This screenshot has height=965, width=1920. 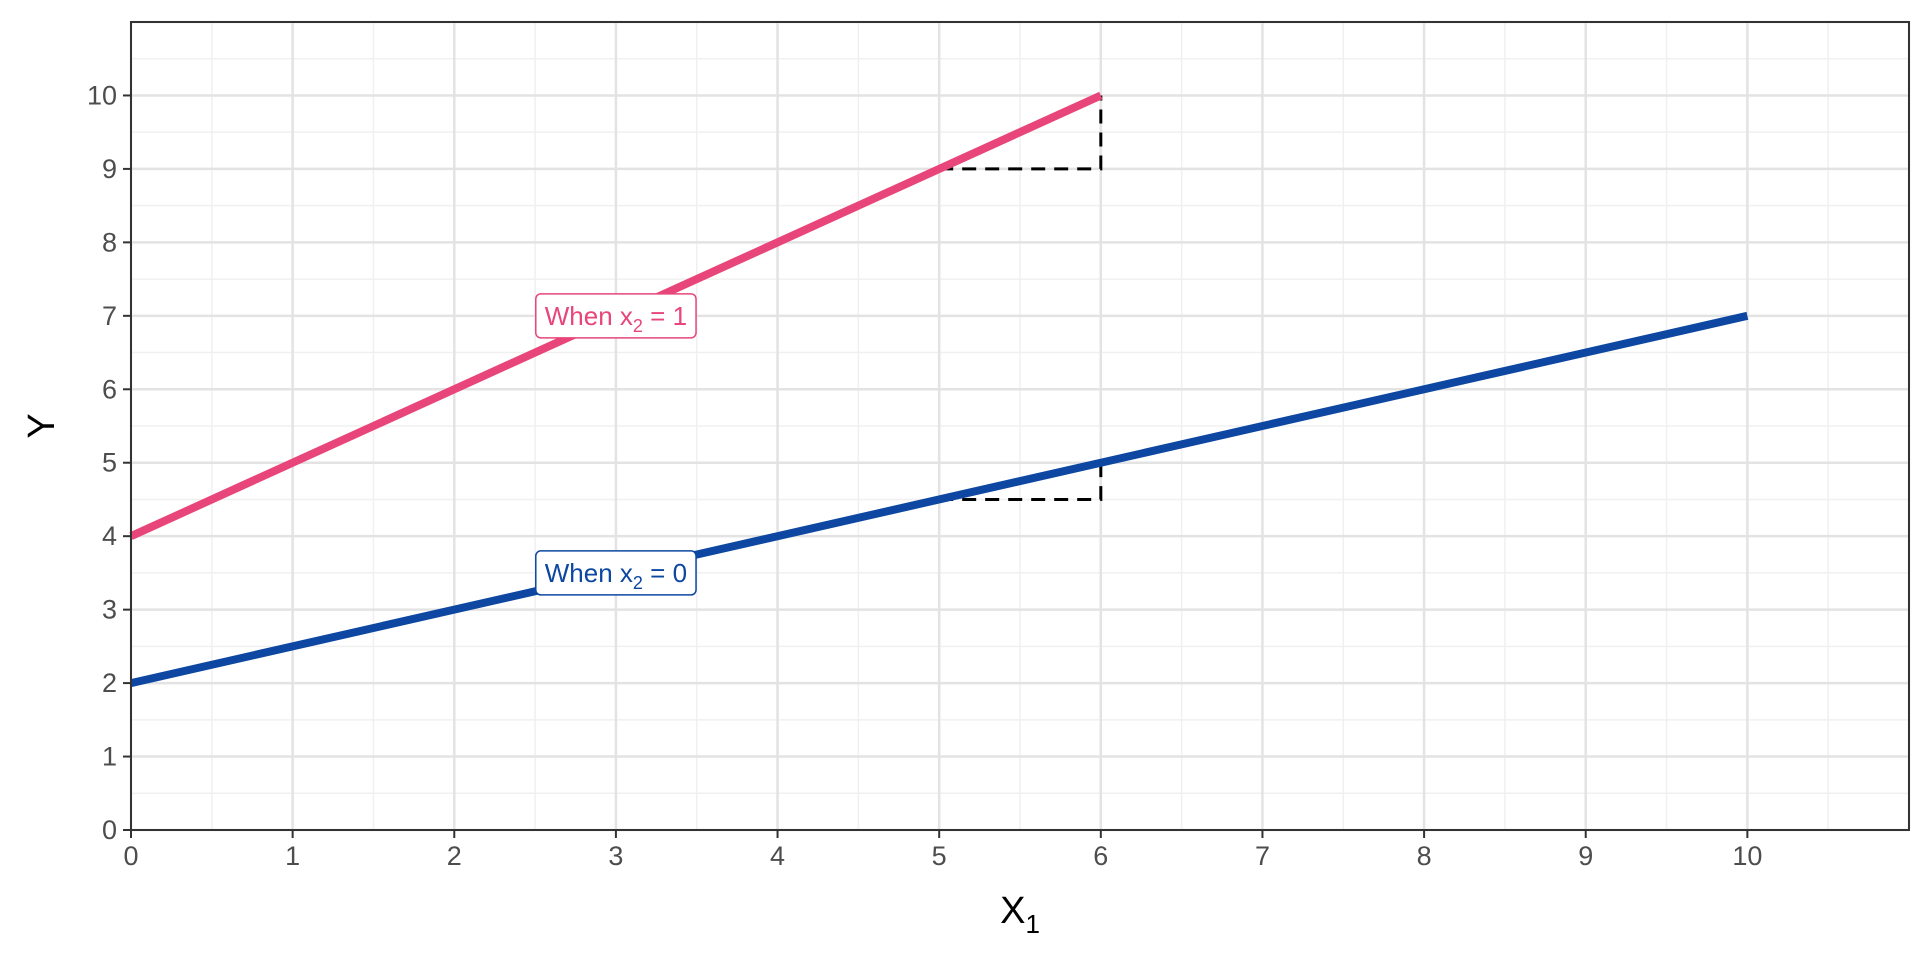 What do you see at coordinates (939, 856) in the screenshot?
I see `x-tick-label: 5` at bounding box center [939, 856].